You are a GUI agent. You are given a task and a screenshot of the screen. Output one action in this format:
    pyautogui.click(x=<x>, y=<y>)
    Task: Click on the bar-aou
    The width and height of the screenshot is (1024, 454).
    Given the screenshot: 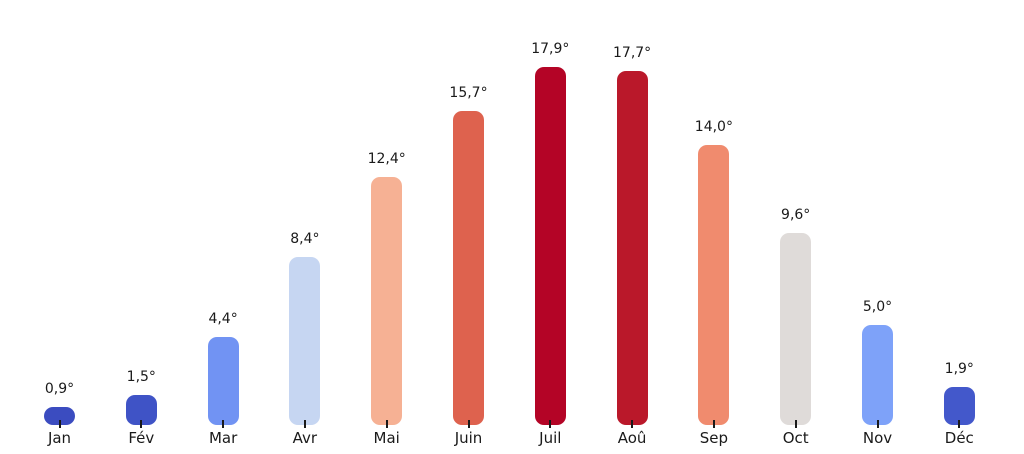 What is the action you would take?
    pyautogui.click(x=632, y=248)
    